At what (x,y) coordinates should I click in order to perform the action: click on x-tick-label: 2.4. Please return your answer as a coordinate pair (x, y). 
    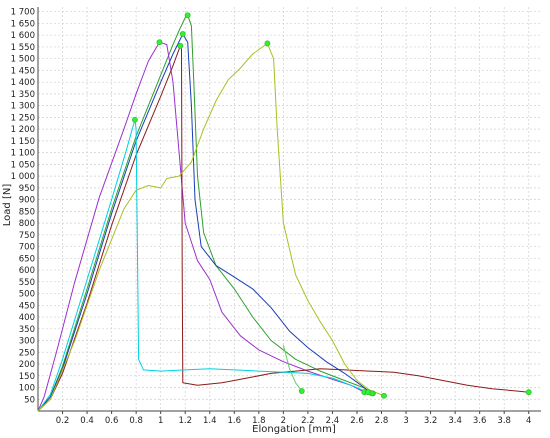
    Looking at the image, I should click on (333, 421).